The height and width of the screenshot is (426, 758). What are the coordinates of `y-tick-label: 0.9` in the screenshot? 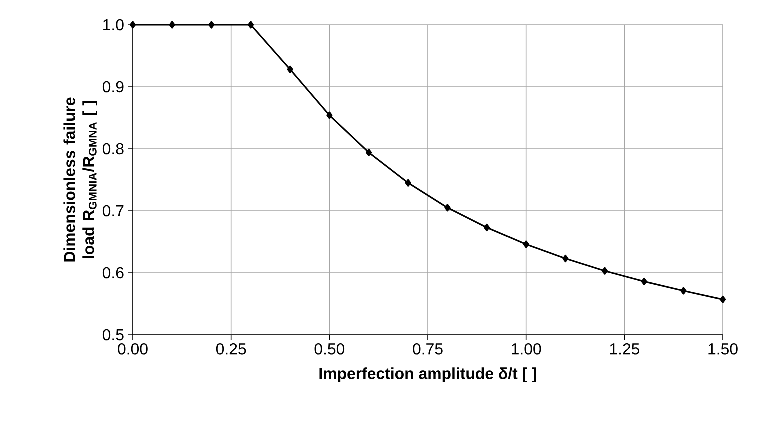 It's located at (113, 87).